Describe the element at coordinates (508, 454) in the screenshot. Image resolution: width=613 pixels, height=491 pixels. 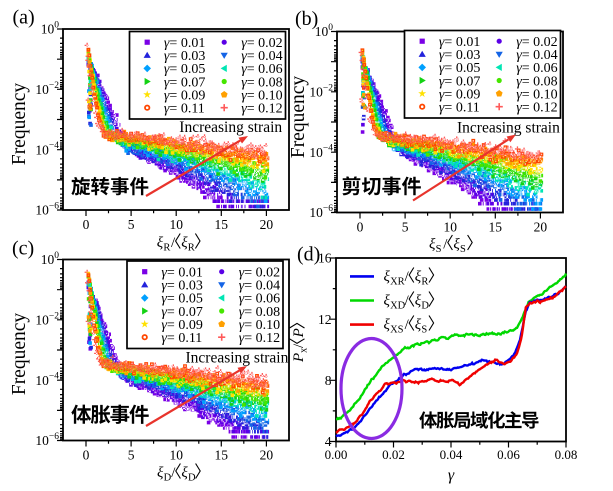
I see `svg-text: 0.06` at that location.